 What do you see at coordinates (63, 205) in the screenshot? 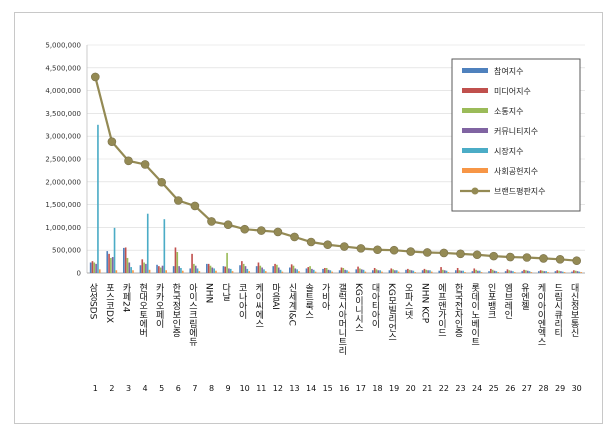
I see `y-tick-label: 1,500,000` at bounding box center [63, 205].